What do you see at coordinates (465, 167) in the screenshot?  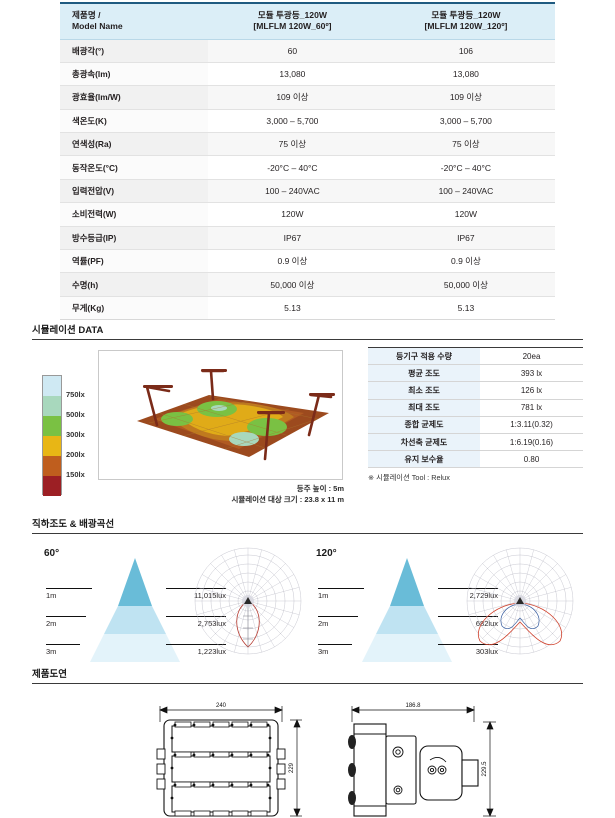 I see `spec-value-120: -20°C – 40°C` at bounding box center [465, 167].